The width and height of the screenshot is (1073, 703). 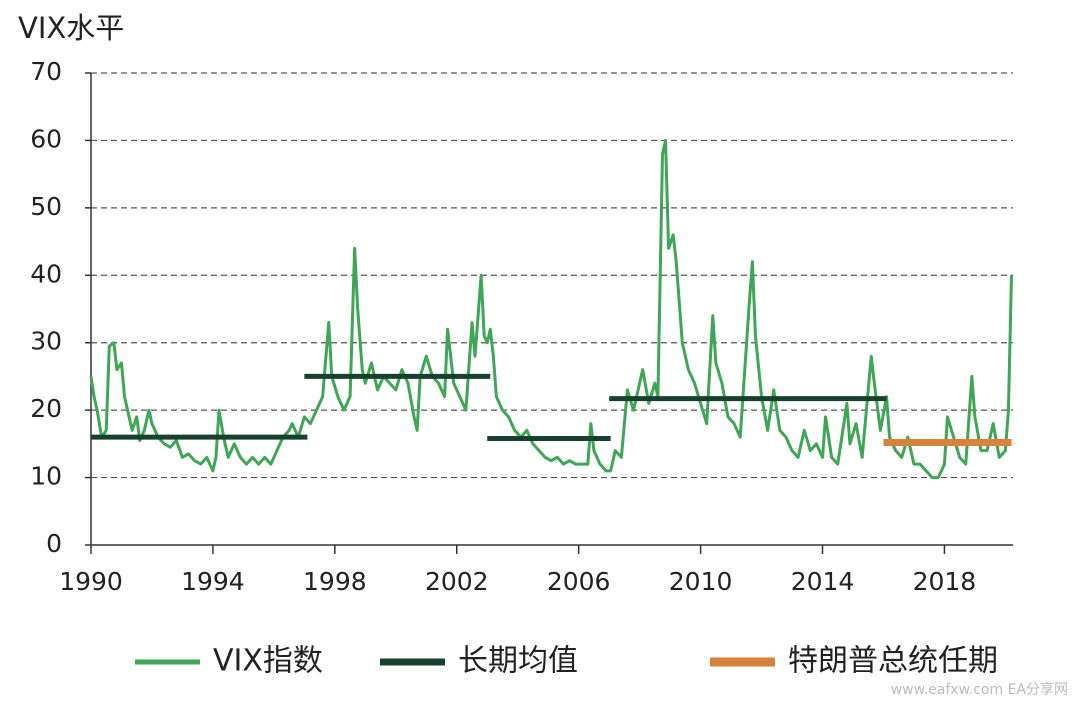 What do you see at coordinates (71, 28) in the screenshot?
I see `y-axis-label: VIX水平` at bounding box center [71, 28].